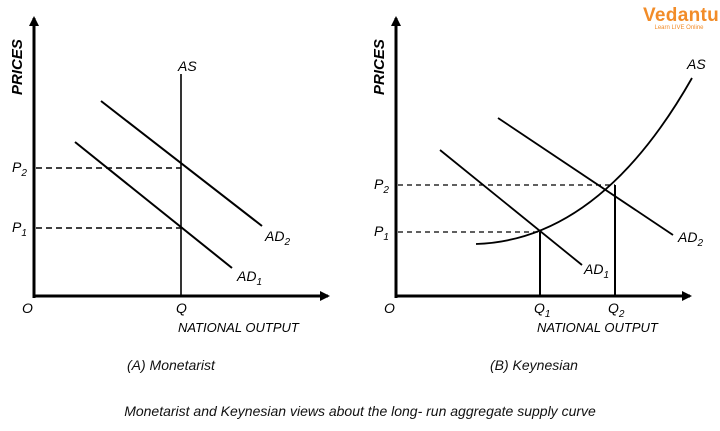 The height and width of the screenshot is (431, 720). What do you see at coordinates (19, 229) in the screenshot?
I see `p1-label-a: P1` at bounding box center [19, 229].